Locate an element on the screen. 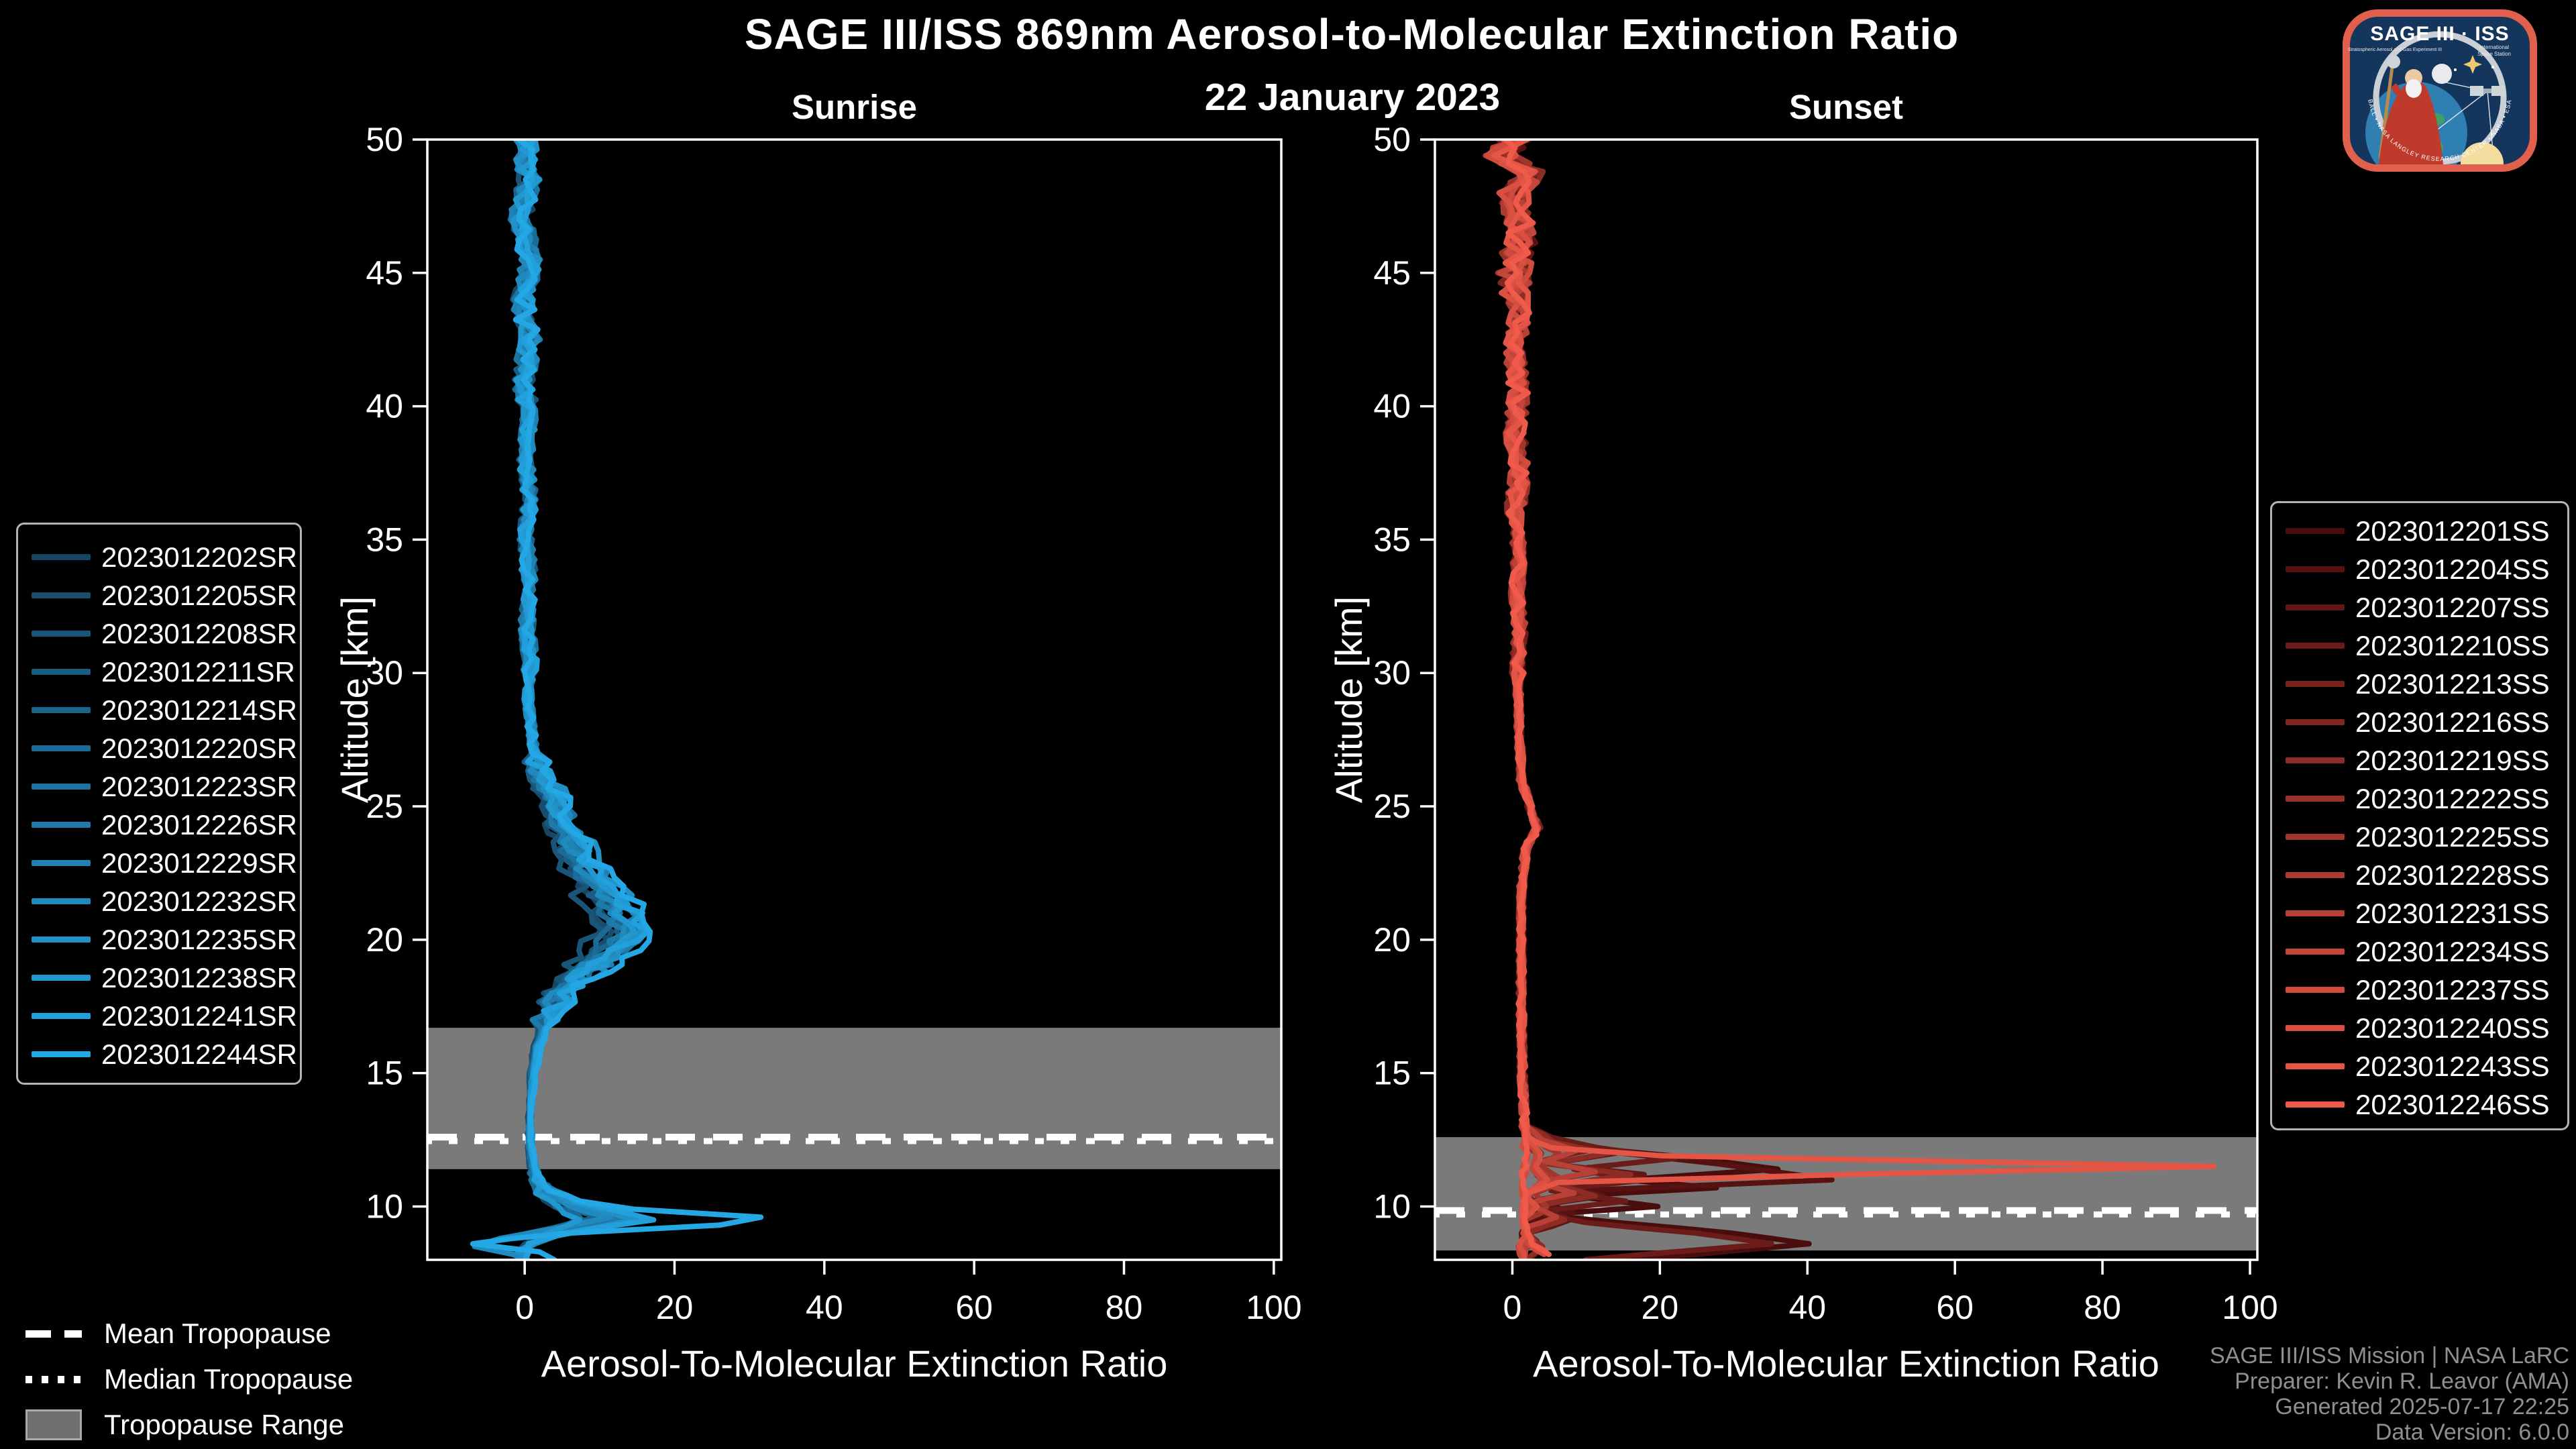 The height and width of the screenshot is (1449, 2576). y-tick-label: 10 is located at coordinates (384, 1206).